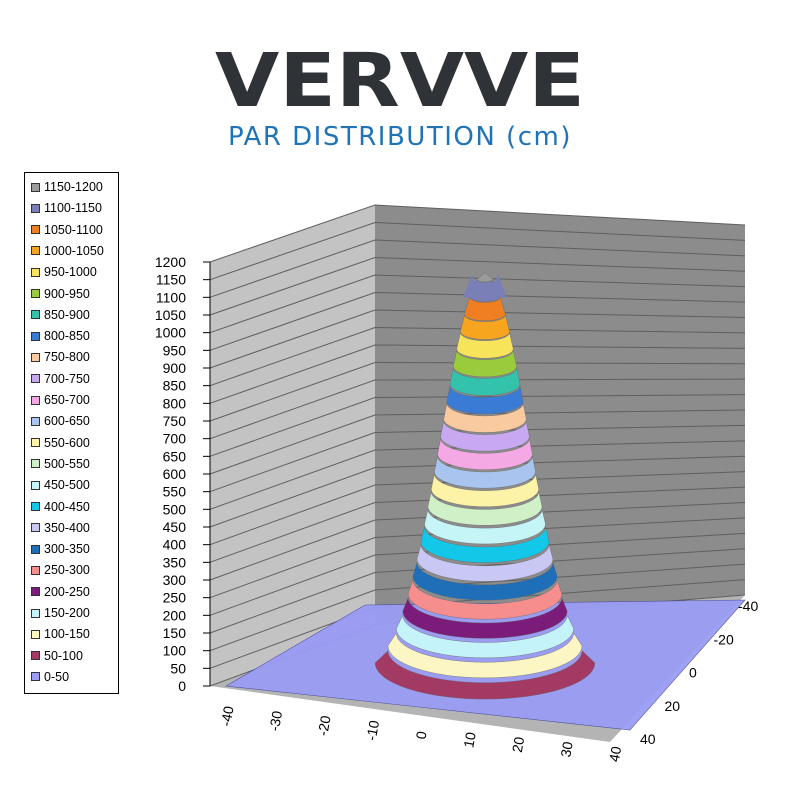 The image size is (800, 800). Describe the element at coordinates (175, 403) in the screenshot. I see `z-tick-label: 800` at that location.